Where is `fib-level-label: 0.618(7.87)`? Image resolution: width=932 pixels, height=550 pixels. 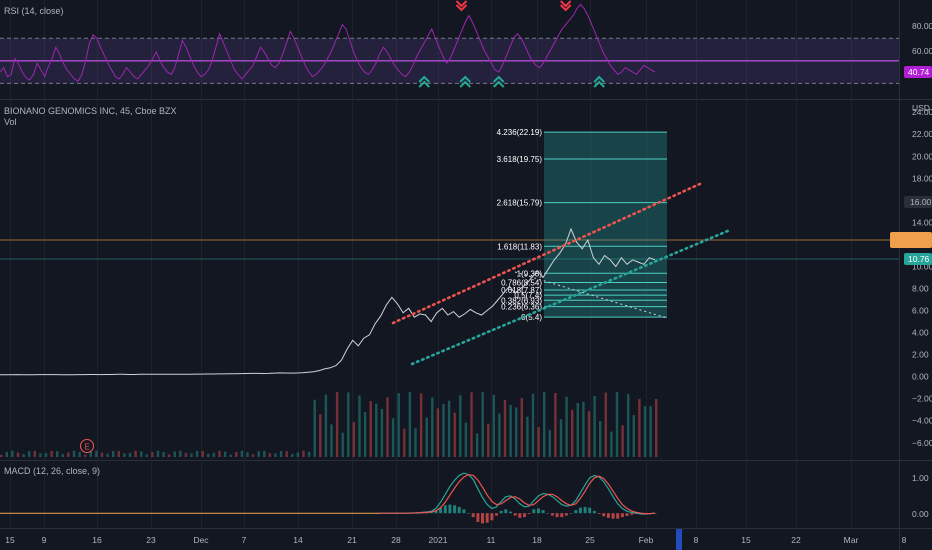 fib-level-label: 0.618(7.87) is located at coordinates (521, 290).